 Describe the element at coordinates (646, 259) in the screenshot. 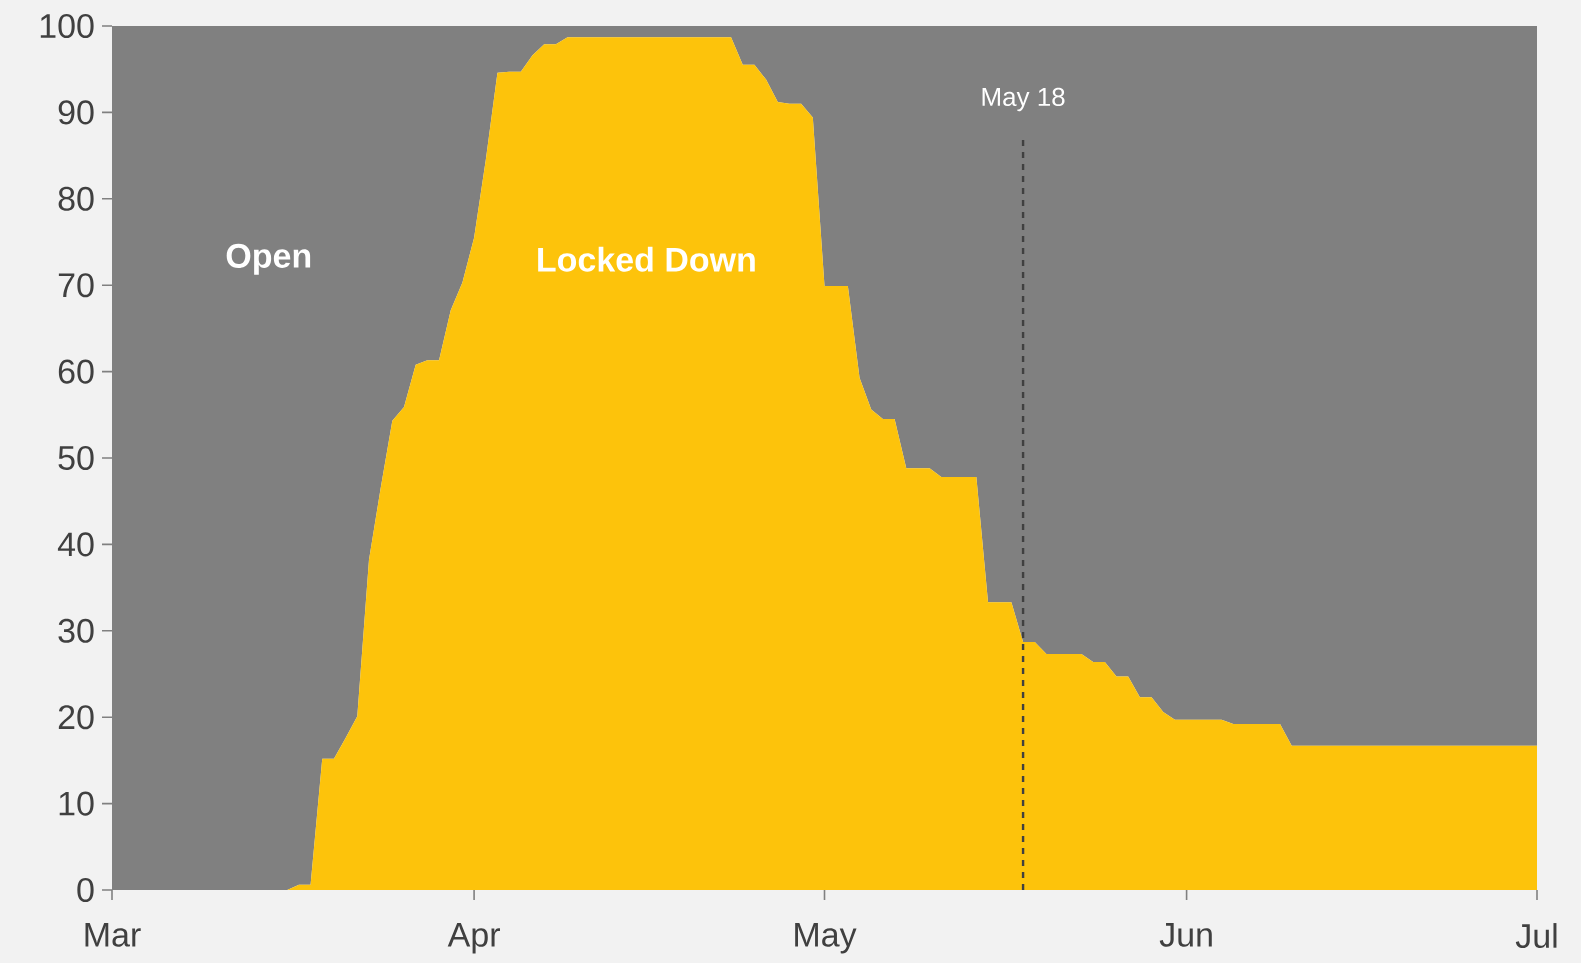

I see `series-label: Locked Down` at that location.